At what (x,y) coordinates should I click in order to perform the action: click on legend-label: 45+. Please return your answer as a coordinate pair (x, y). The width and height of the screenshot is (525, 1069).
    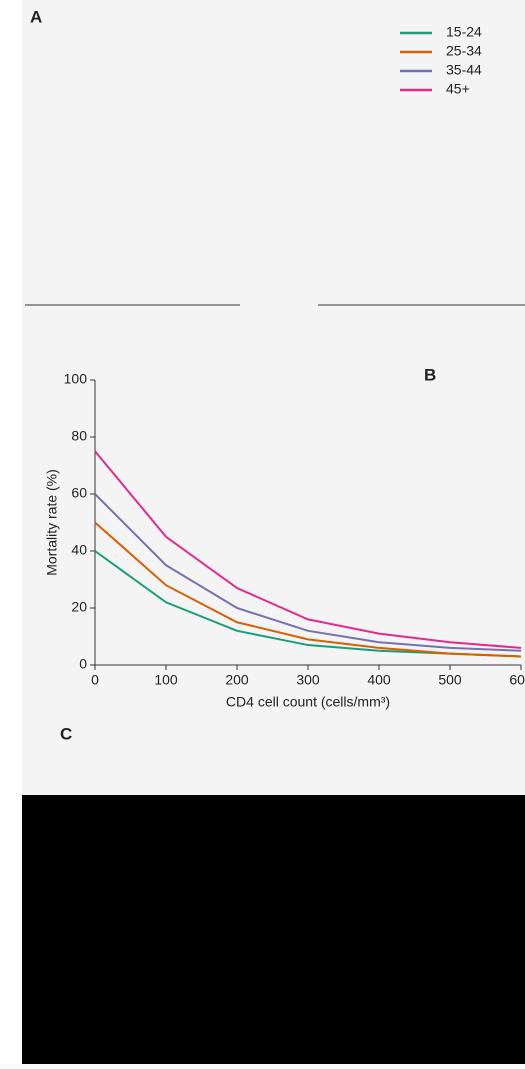
    Looking at the image, I should click on (458, 89).